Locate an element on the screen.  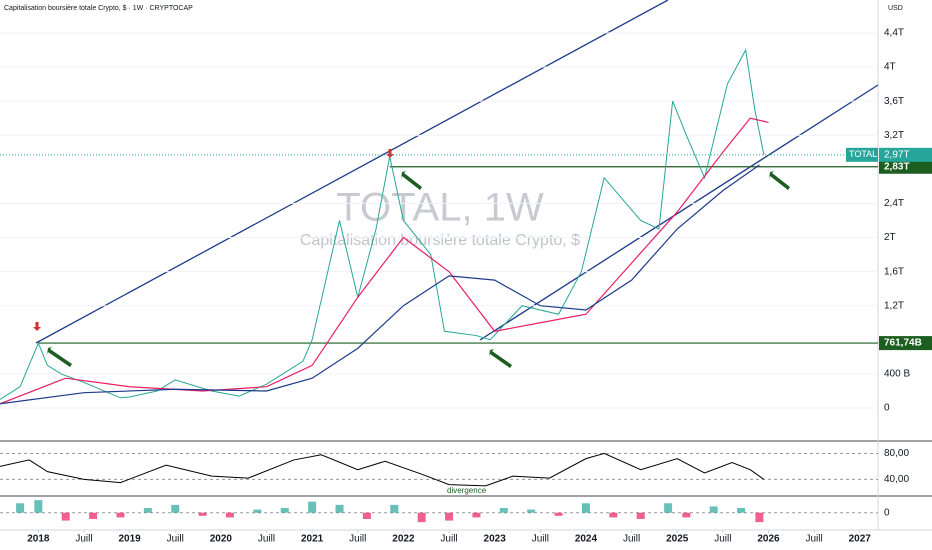
last-price-bg is located at coordinates (905, 154).